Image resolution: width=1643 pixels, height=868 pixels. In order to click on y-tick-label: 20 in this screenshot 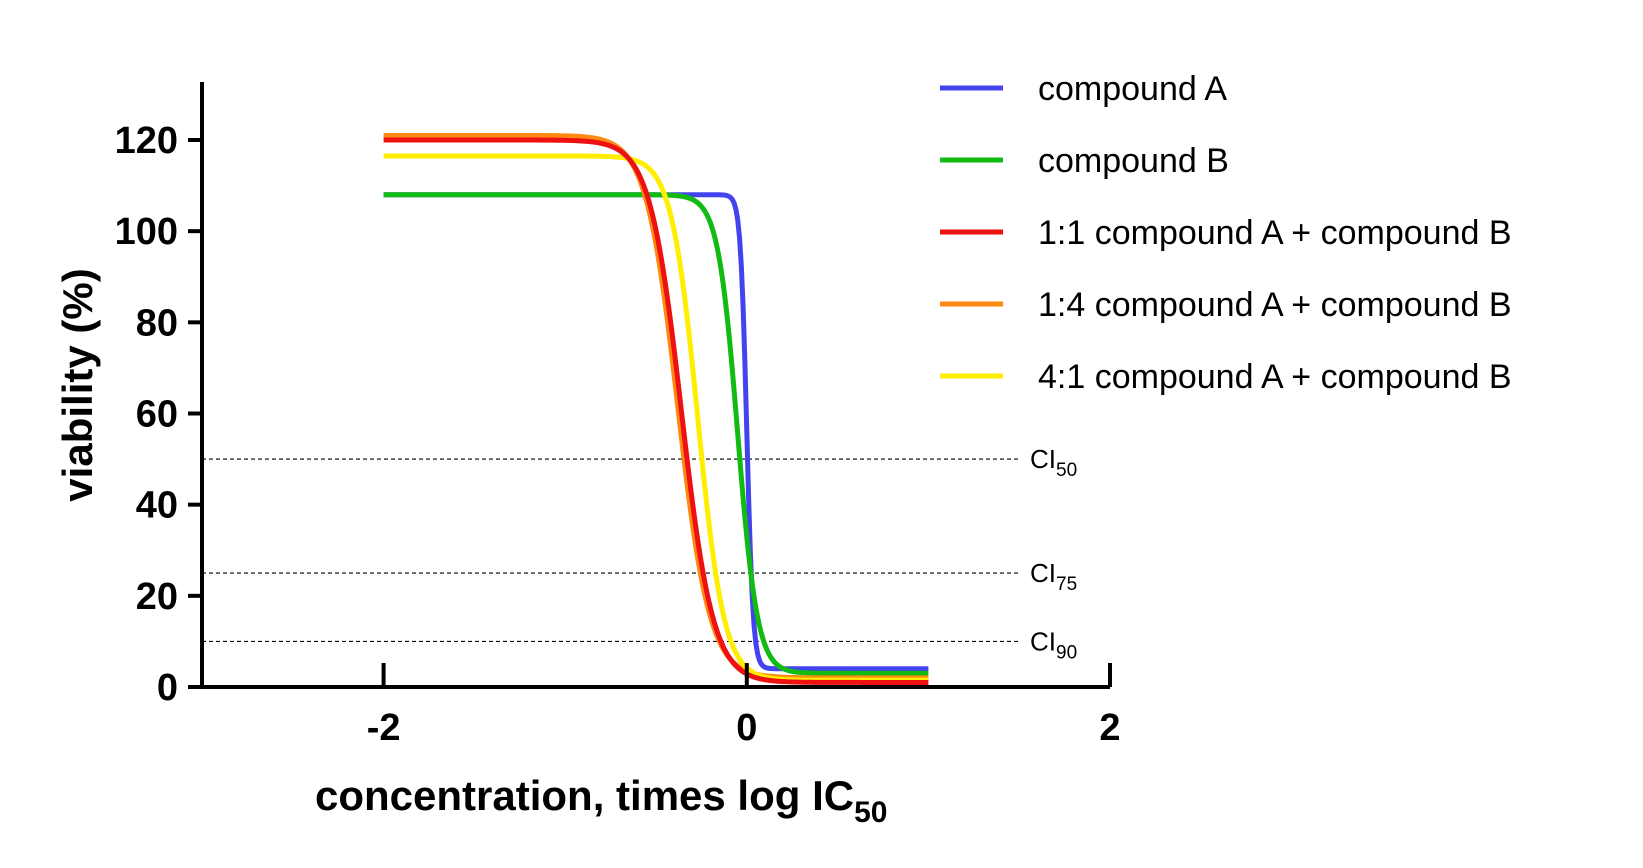, I will do `click(157, 597)`.